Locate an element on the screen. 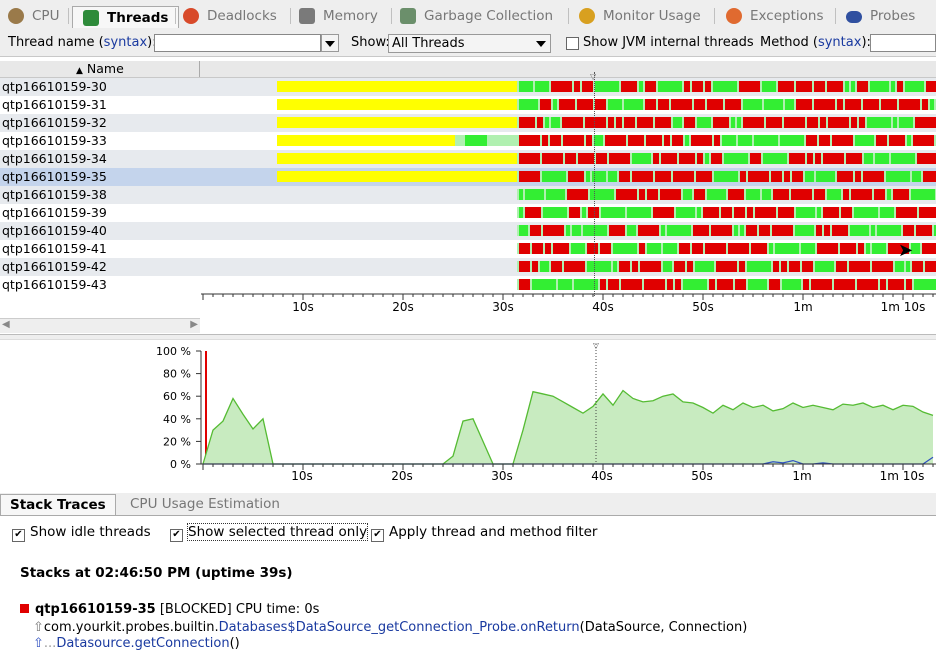  show-select: All Threads is located at coordinates (469, 43).